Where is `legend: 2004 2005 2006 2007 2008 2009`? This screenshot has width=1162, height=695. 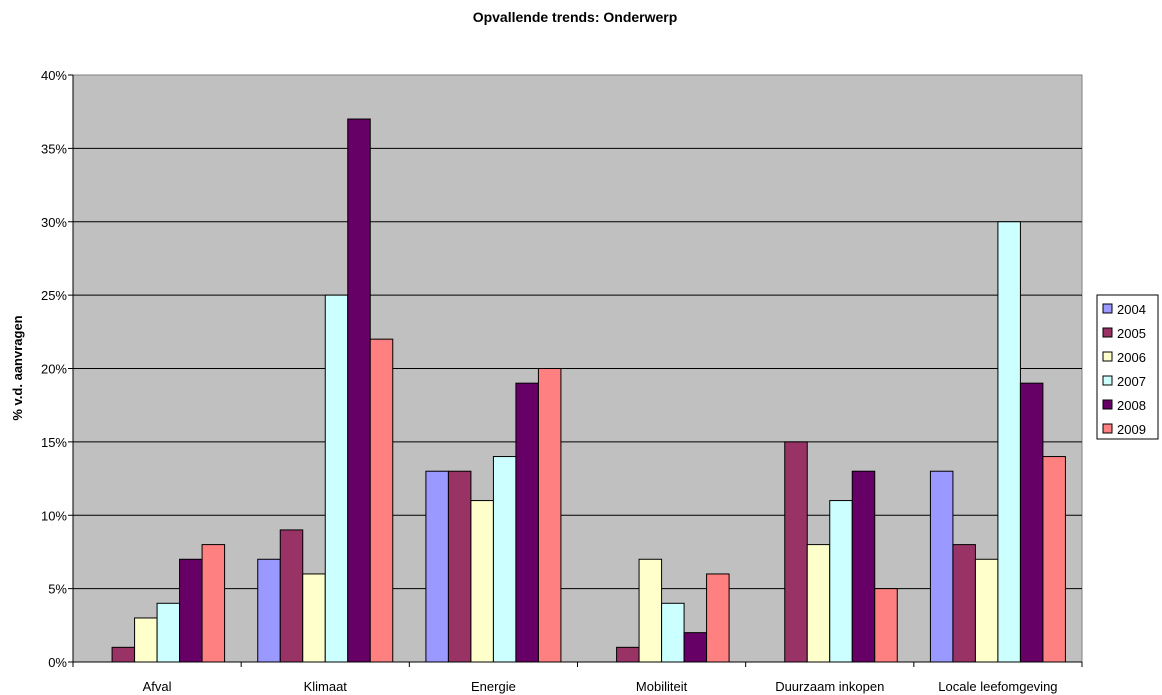 legend: 2004 2005 2006 2007 2008 2009 is located at coordinates (1127, 367).